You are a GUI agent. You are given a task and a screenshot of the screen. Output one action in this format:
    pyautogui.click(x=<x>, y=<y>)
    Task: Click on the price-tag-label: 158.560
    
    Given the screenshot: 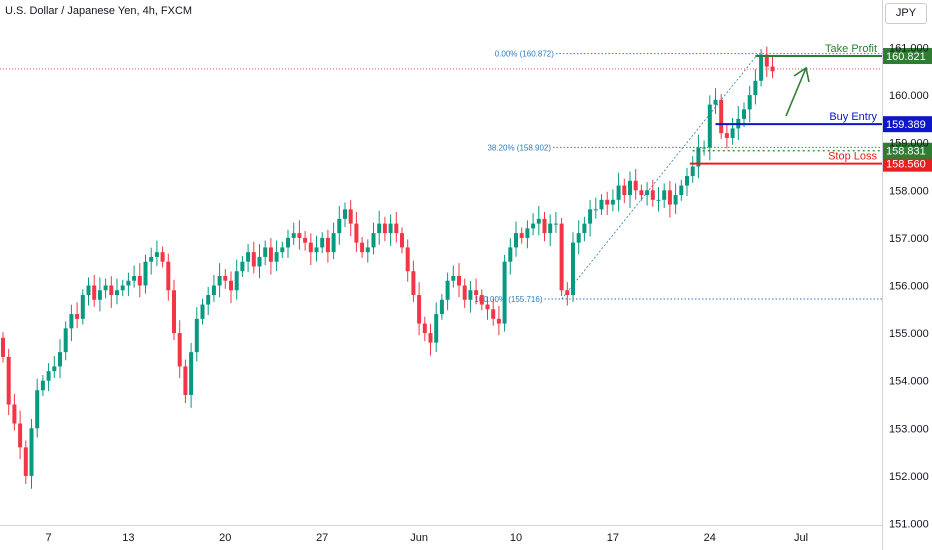 What is the action you would take?
    pyautogui.click(x=906, y=165)
    